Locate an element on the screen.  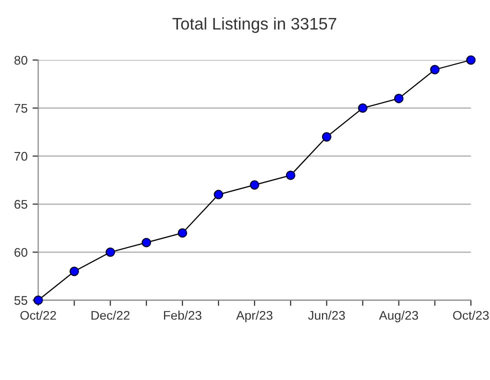
x-tick-label: Apr/23 is located at coordinates (254, 316).